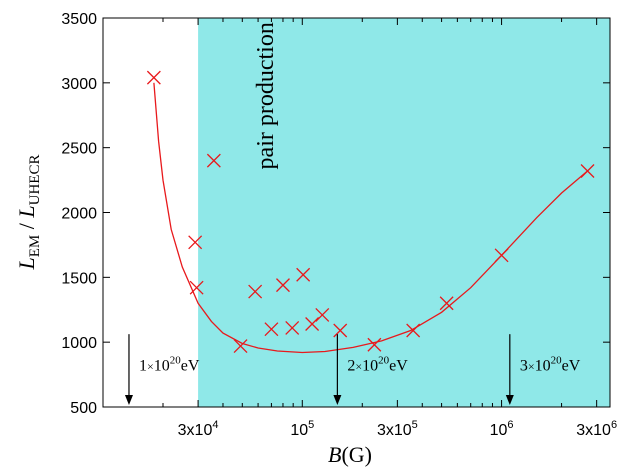 This screenshot has height=470, width=625. What do you see at coordinates (79, 84) in the screenshot?
I see `y-tick-label: 3000` at bounding box center [79, 84].